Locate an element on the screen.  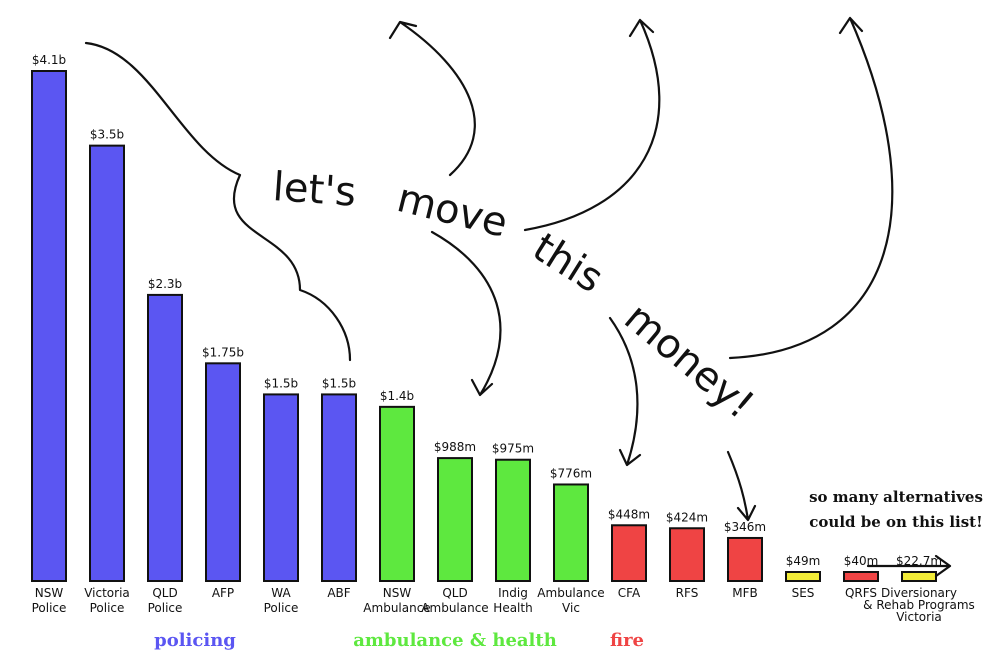
value-label-1: $3.5b is located at coordinates (107, 135).